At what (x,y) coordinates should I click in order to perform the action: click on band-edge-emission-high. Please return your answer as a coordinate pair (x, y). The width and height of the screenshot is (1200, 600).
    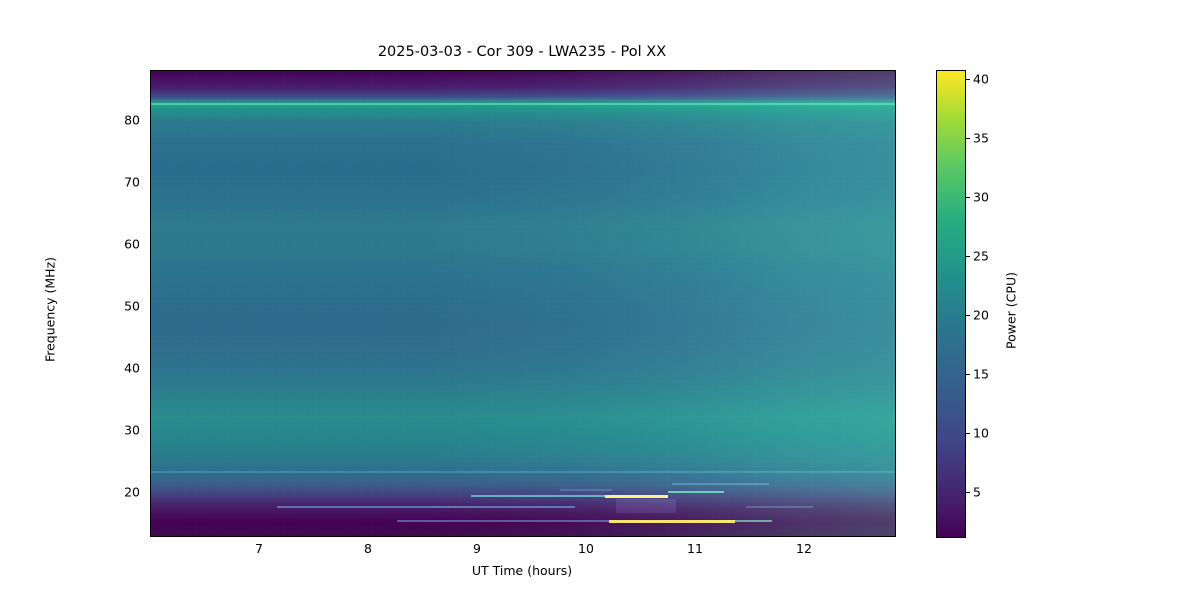
    Looking at the image, I should click on (523, 104).